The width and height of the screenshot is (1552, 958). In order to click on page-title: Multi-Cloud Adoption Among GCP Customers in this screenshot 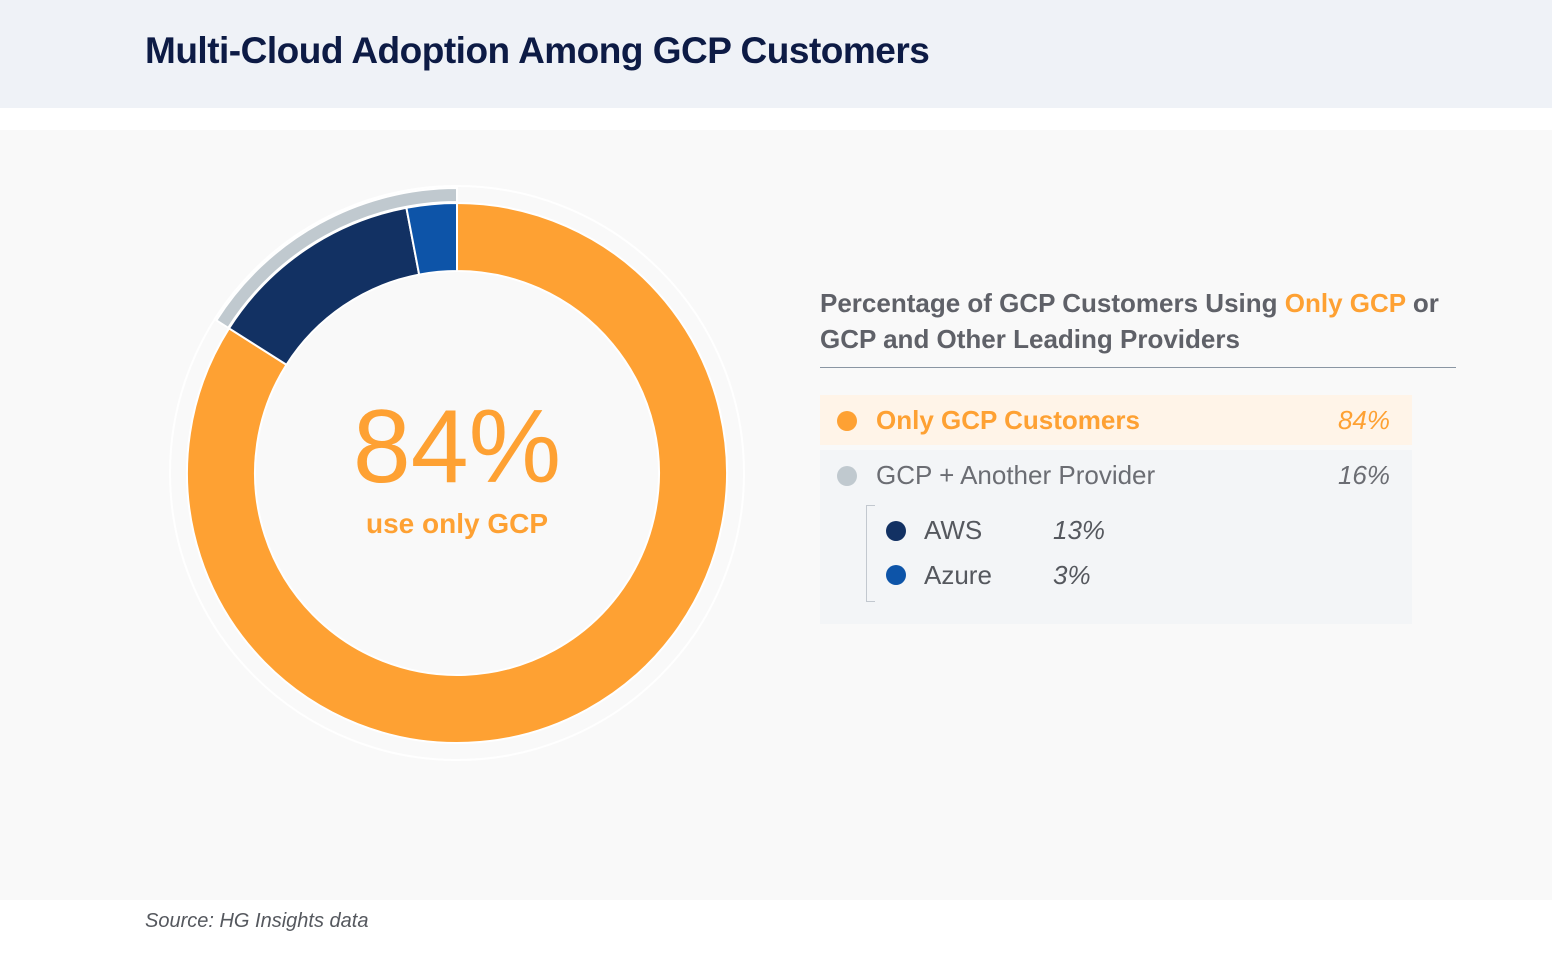, I will do `click(537, 50)`.